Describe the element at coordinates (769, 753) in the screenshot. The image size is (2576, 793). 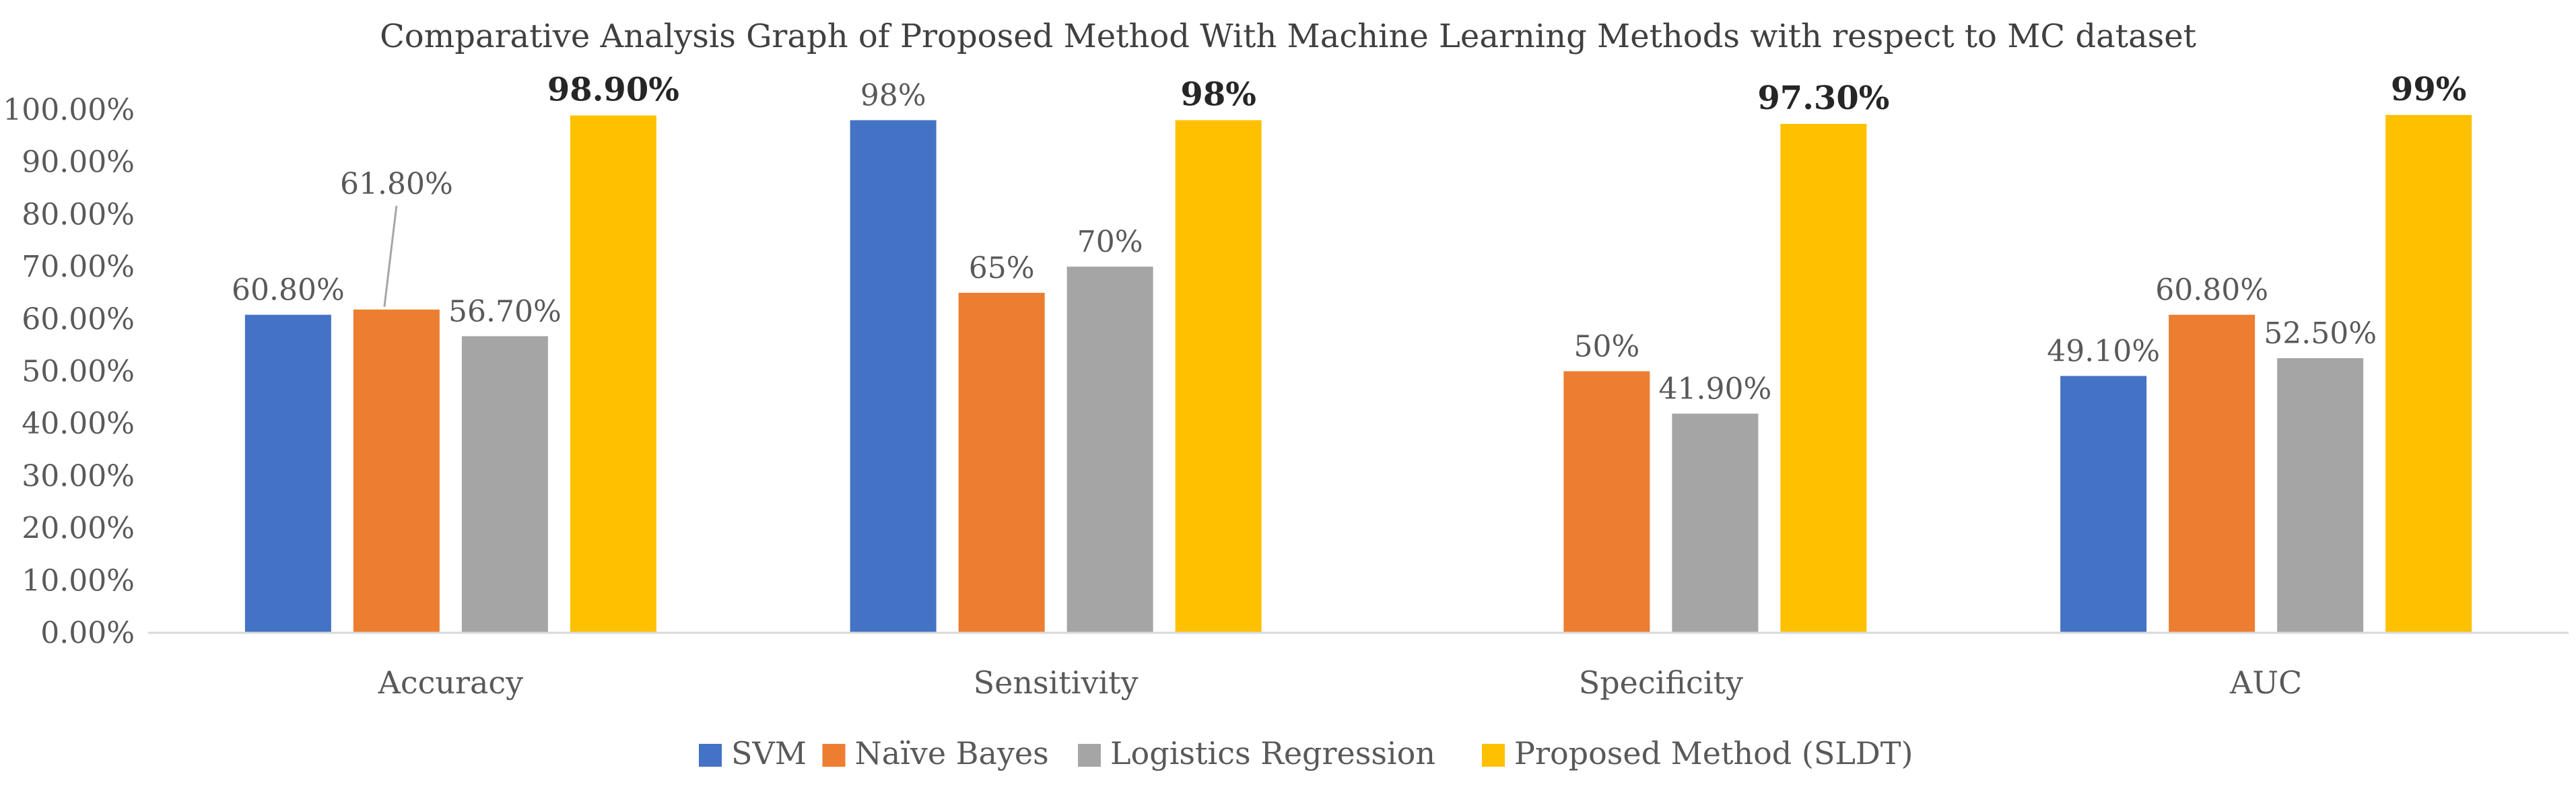
I see `legend-label: SVM` at that location.